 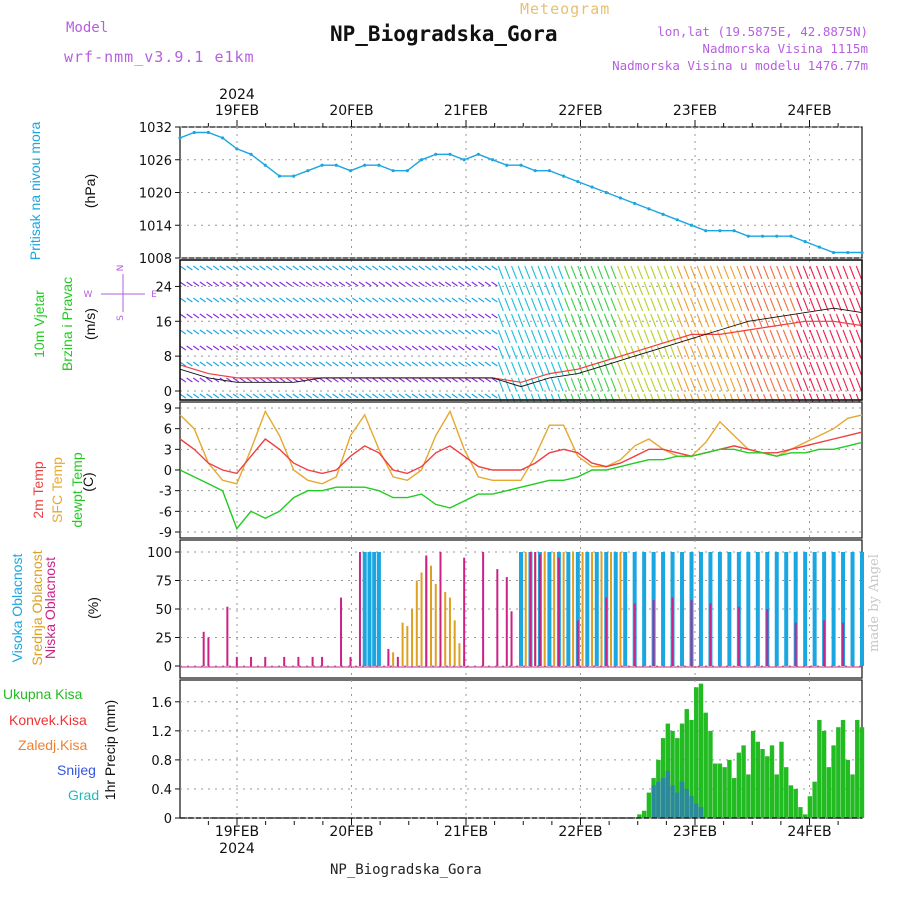 I want to click on dewpt-line, so click(x=521, y=485).